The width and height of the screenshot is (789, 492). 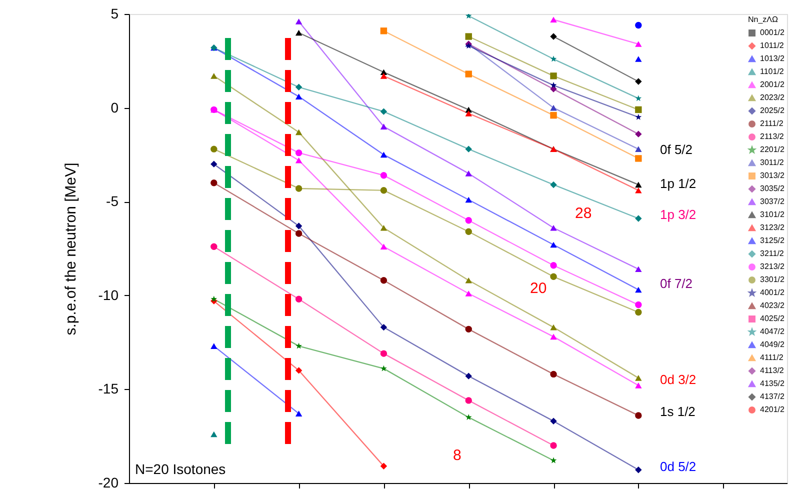 What do you see at coordinates (772, 253) in the screenshot?
I see `legend-label: 3211/2` at bounding box center [772, 253].